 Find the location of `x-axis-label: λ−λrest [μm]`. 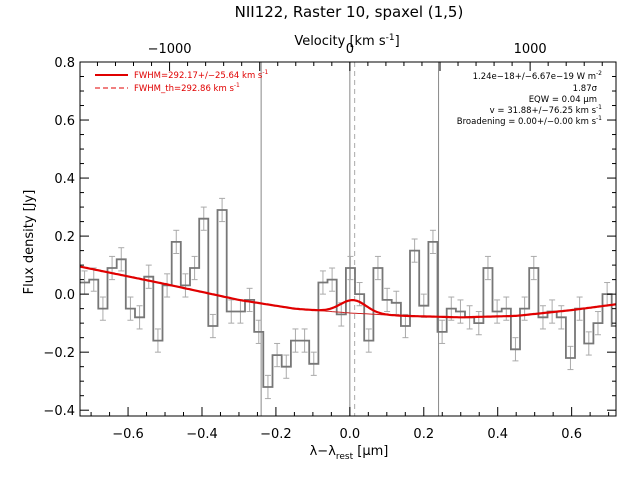

x-axis-label: λ−λrest [μm] is located at coordinates (349, 453).